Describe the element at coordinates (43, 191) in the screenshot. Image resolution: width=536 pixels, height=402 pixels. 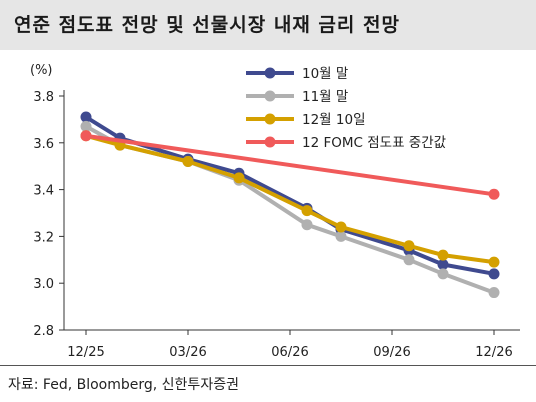
I see `y-tick-label: 3.4` at that location.